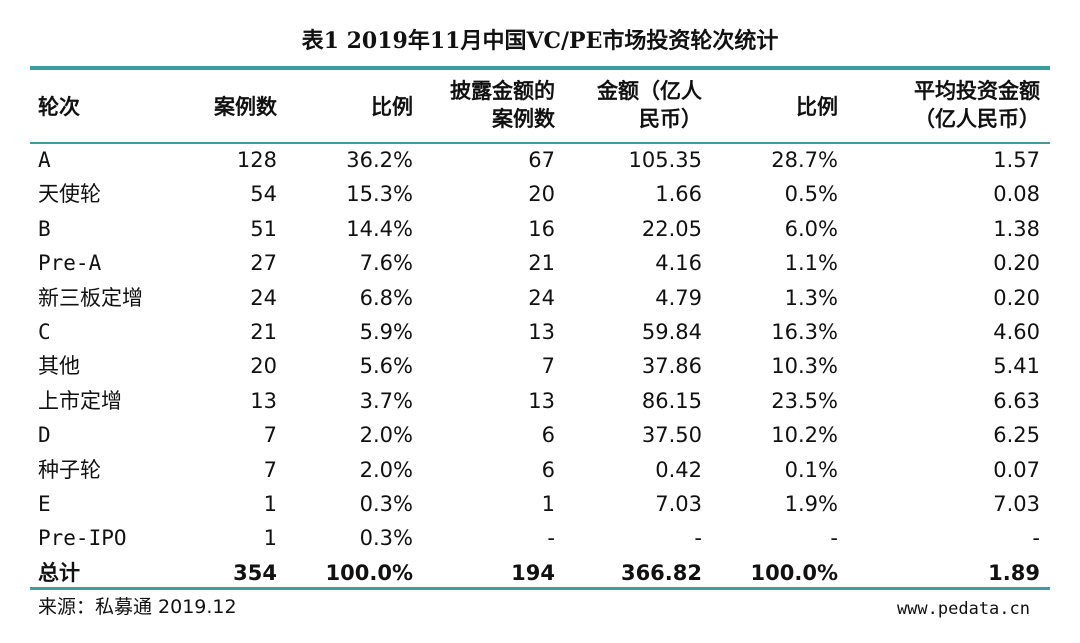 This screenshot has width=1080, height=643. I want to click on total-cell: 总计, so click(59, 573).